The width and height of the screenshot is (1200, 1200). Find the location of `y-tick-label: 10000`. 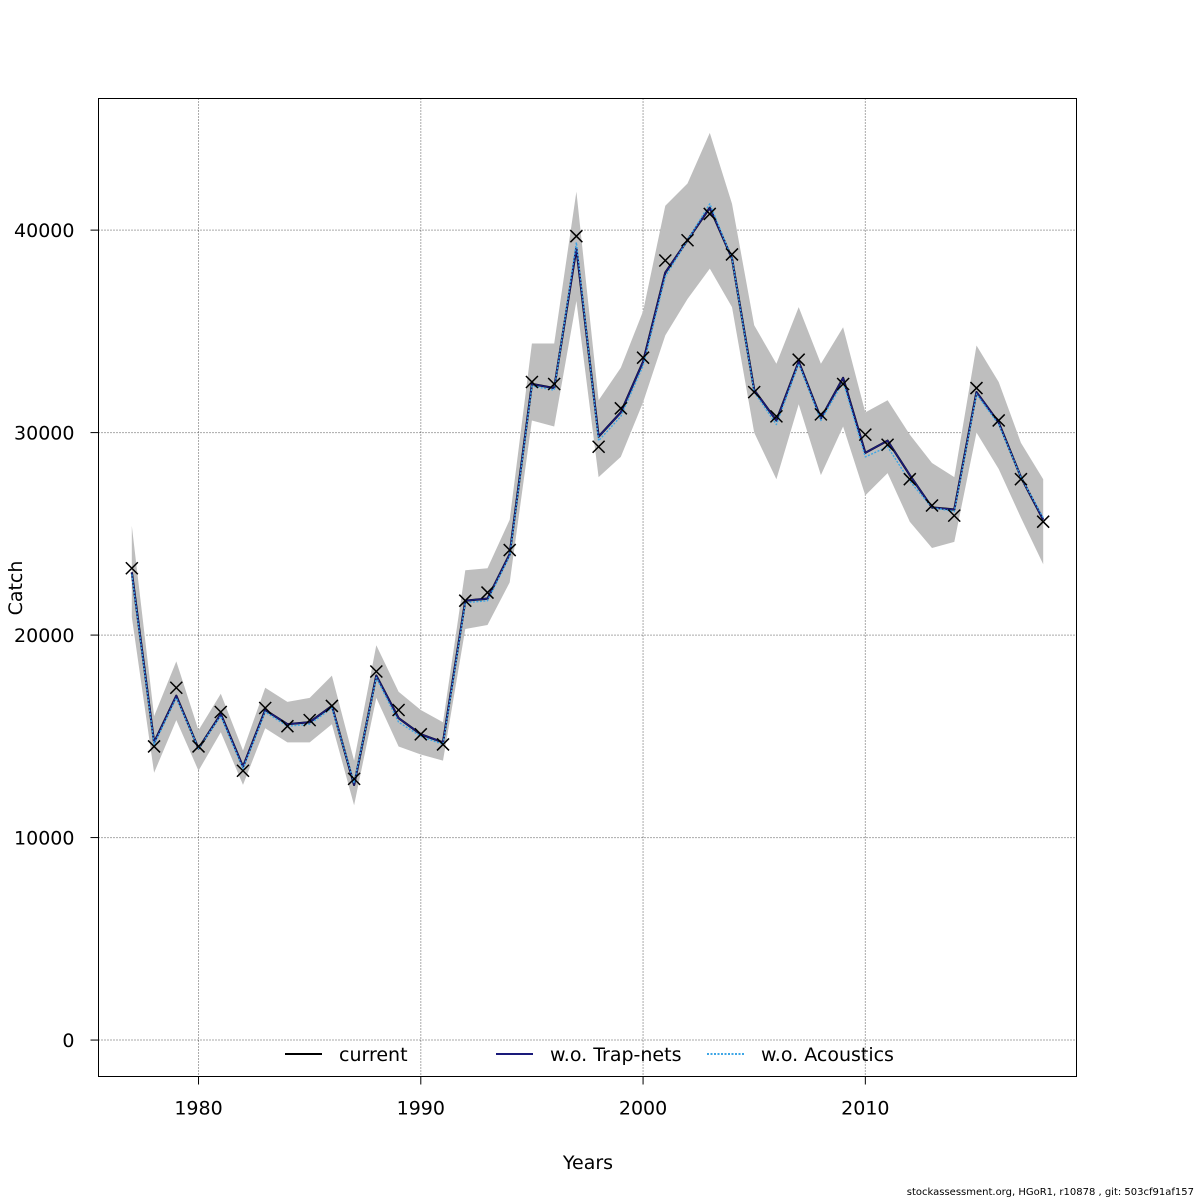

y-tick-label: 10000 is located at coordinates (44, 839).